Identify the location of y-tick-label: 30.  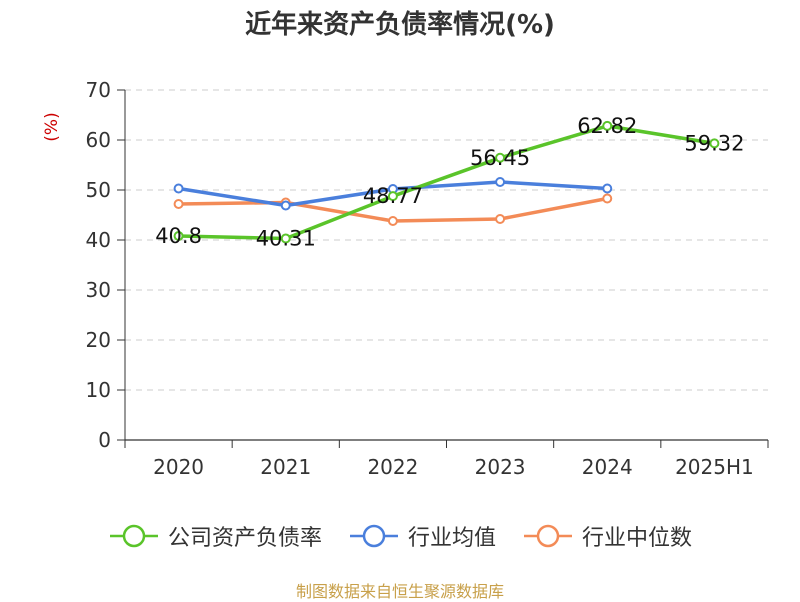
(98, 290).